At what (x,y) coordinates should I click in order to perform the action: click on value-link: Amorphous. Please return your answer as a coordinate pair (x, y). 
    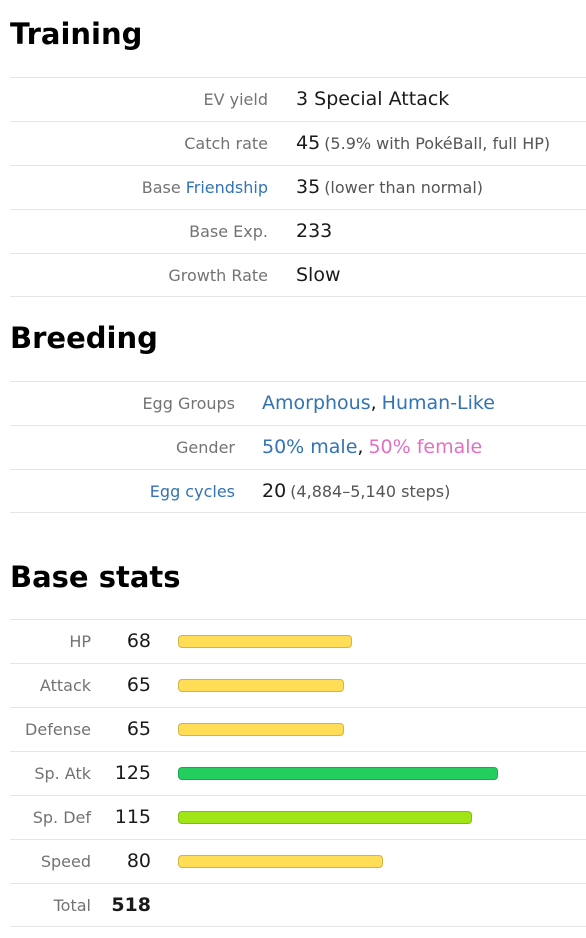
    Looking at the image, I should click on (316, 403).